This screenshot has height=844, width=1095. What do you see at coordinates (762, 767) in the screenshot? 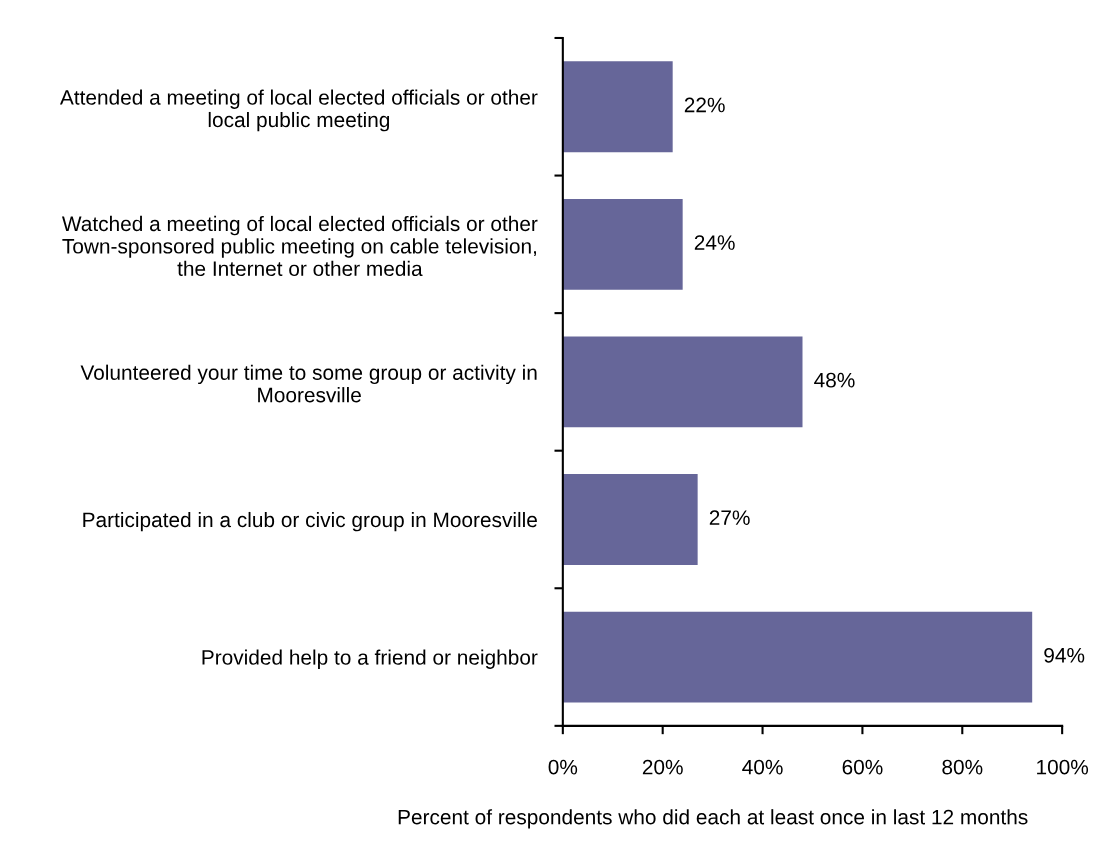
I see `x-tick-label: 40%` at bounding box center [762, 767].